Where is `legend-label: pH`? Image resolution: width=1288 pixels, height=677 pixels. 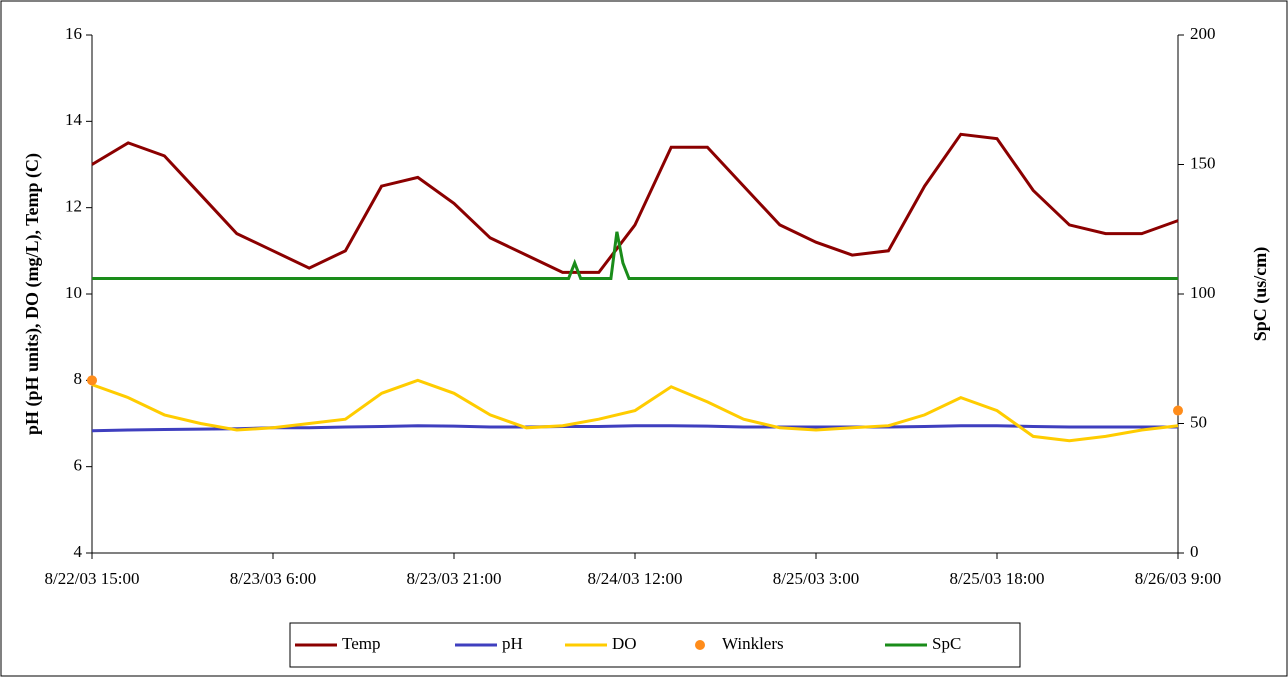
legend-label: pH is located at coordinates (512, 643).